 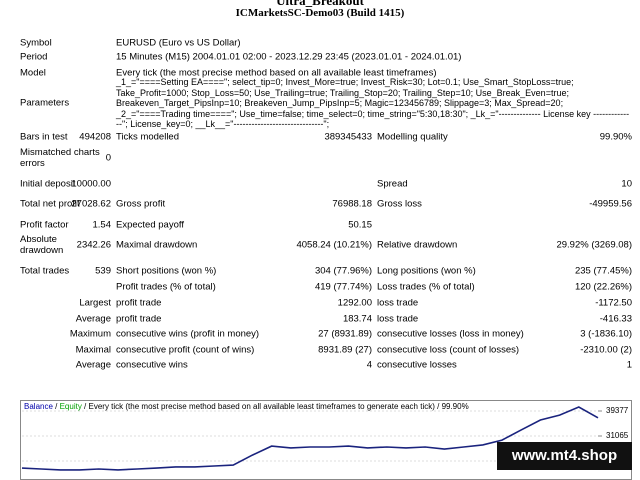 I want to click on row-label: Relative drawdown, so click(x=417, y=245).